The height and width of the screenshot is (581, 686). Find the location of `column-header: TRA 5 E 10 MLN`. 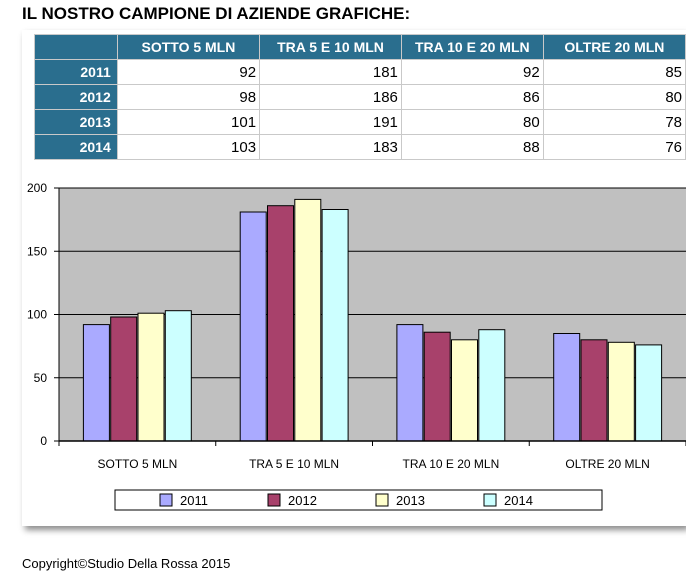

column-header: TRA 5 E 10 MLN is located at coordinates (330, 47).